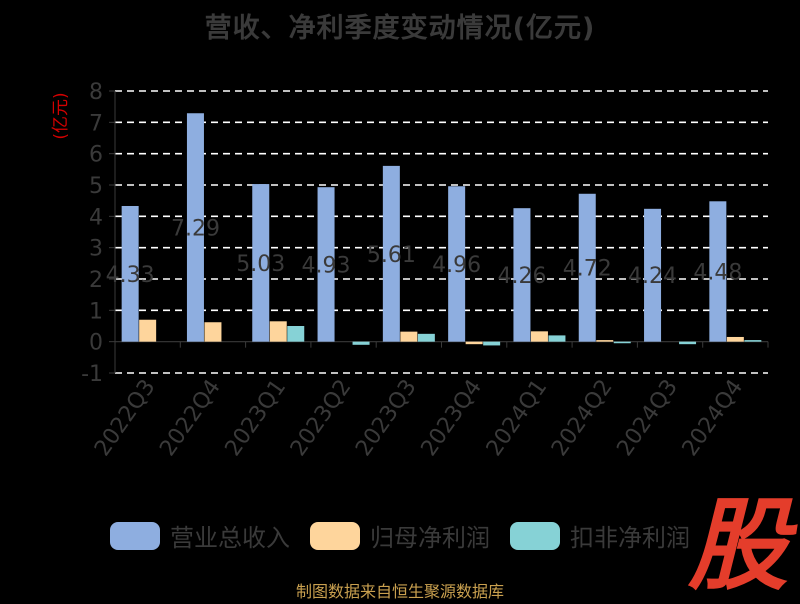 The width and height of the screenshot is (800, 604). I want to click on y-tick-label: 2, so click(96, 280).